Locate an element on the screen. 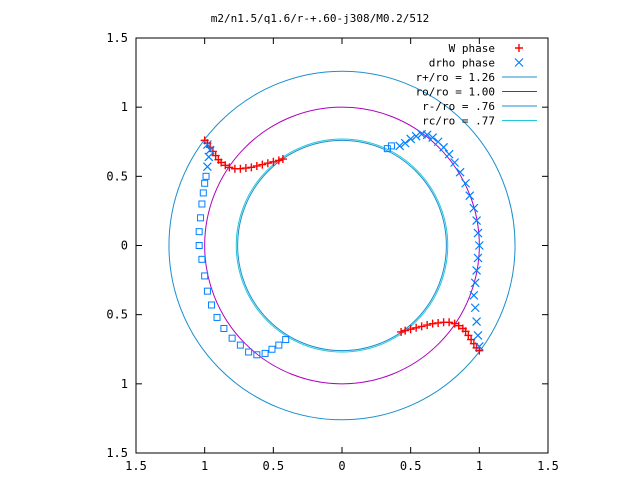  legend-label: rc/ro = .77 is located at coordinates (458, 121).